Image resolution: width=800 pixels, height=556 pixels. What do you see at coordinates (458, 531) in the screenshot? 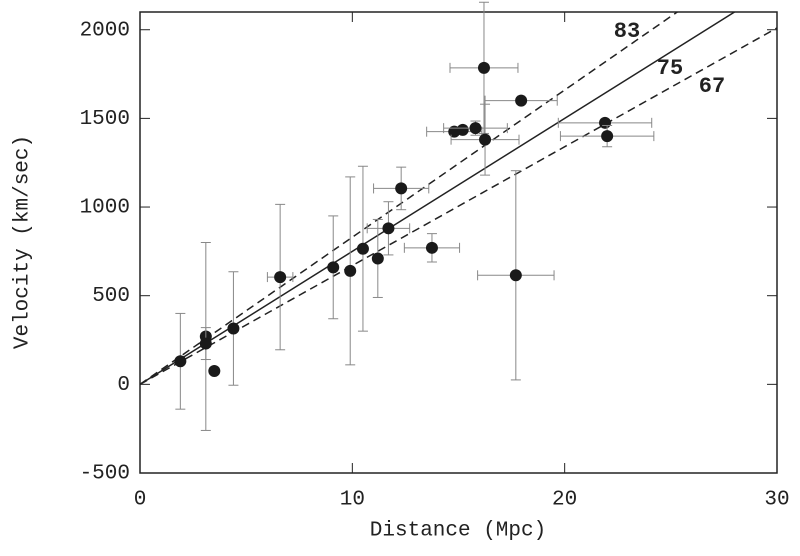
I see `x-axis-label: Distance (Mpc)` at bounding box center [458, 531].